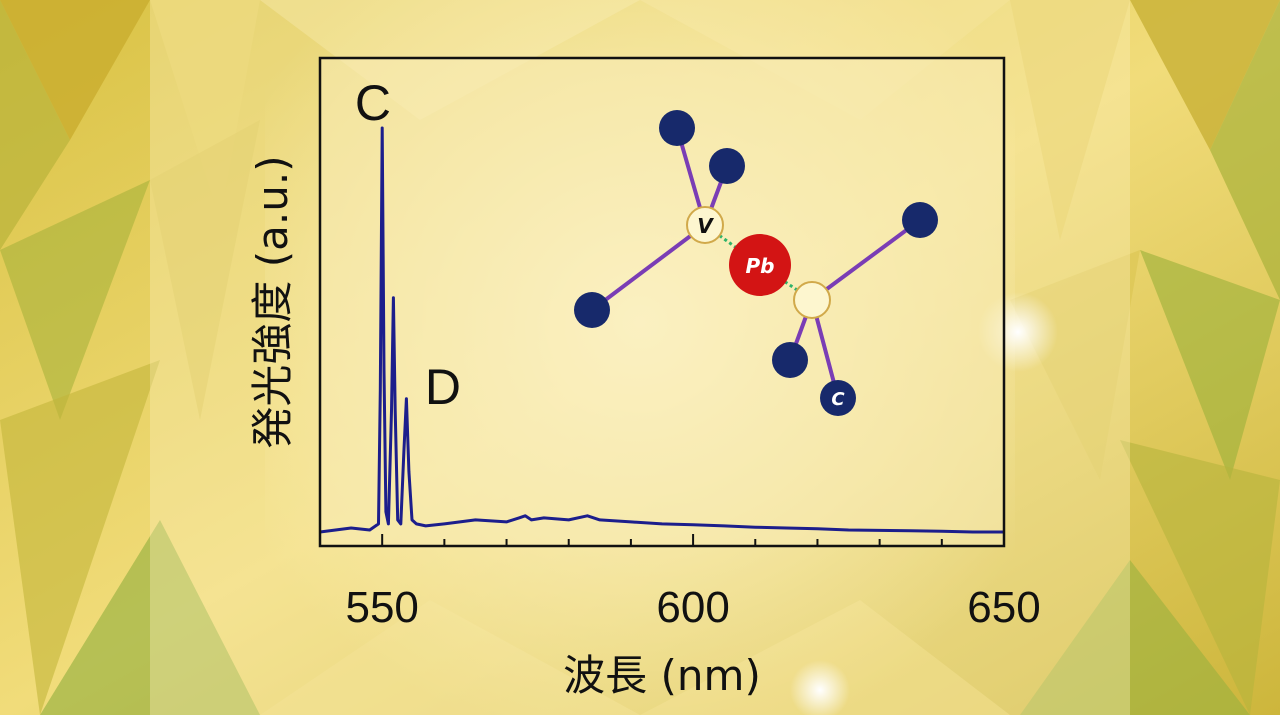  I want to click on y-axis-title: 発光強度 (a.u.), so click(272, 301).